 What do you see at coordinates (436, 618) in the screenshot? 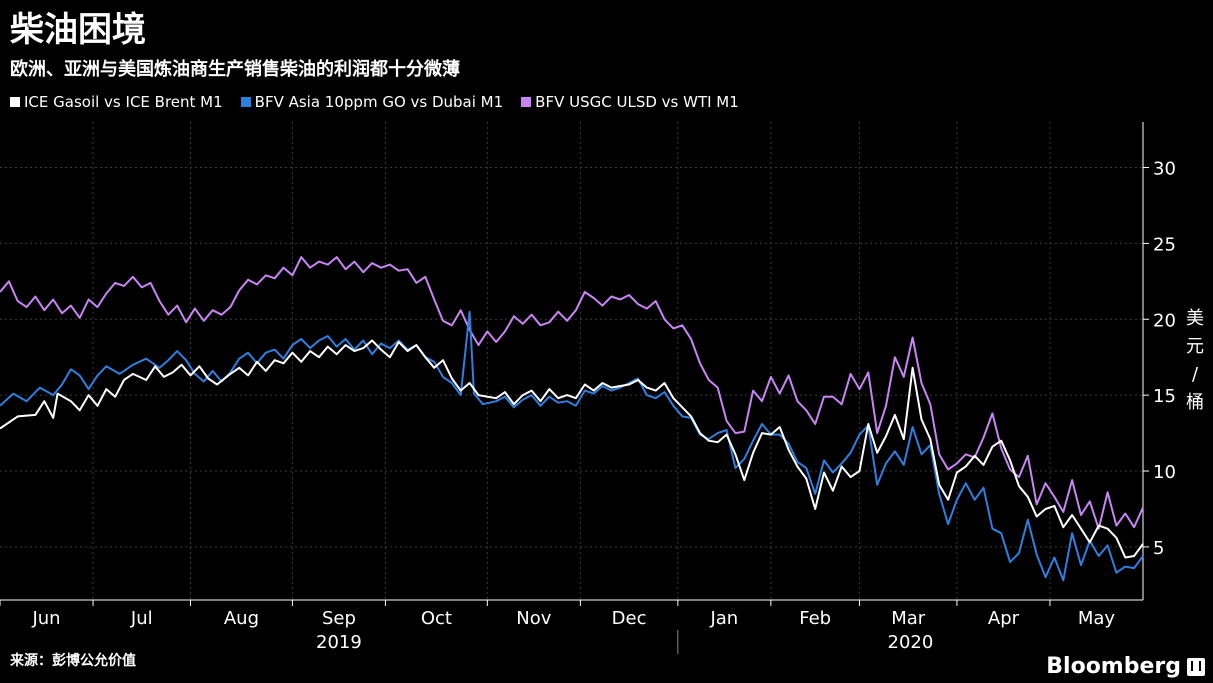
I see `x-month-label: Oct` at bounding box center [436, 618].